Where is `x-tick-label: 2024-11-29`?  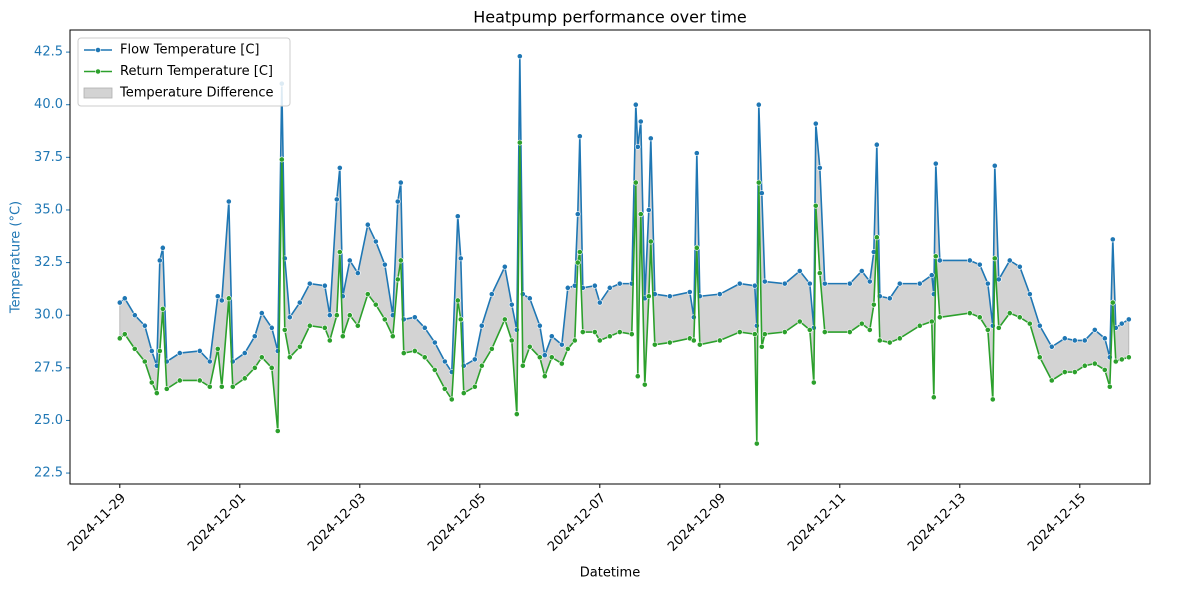
x-tick-label: 2024-11-29 is located at coordinates (97, 523).